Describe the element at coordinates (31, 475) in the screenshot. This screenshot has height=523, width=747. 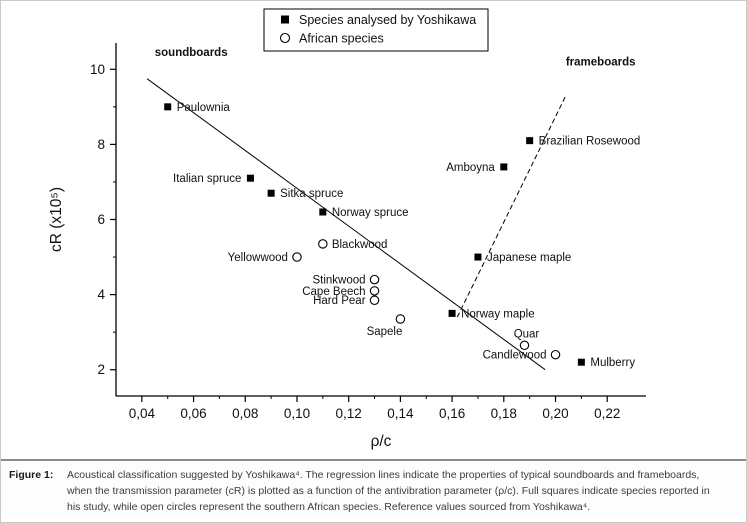
I see `figure-caption-label: Figure 1:` at that location.